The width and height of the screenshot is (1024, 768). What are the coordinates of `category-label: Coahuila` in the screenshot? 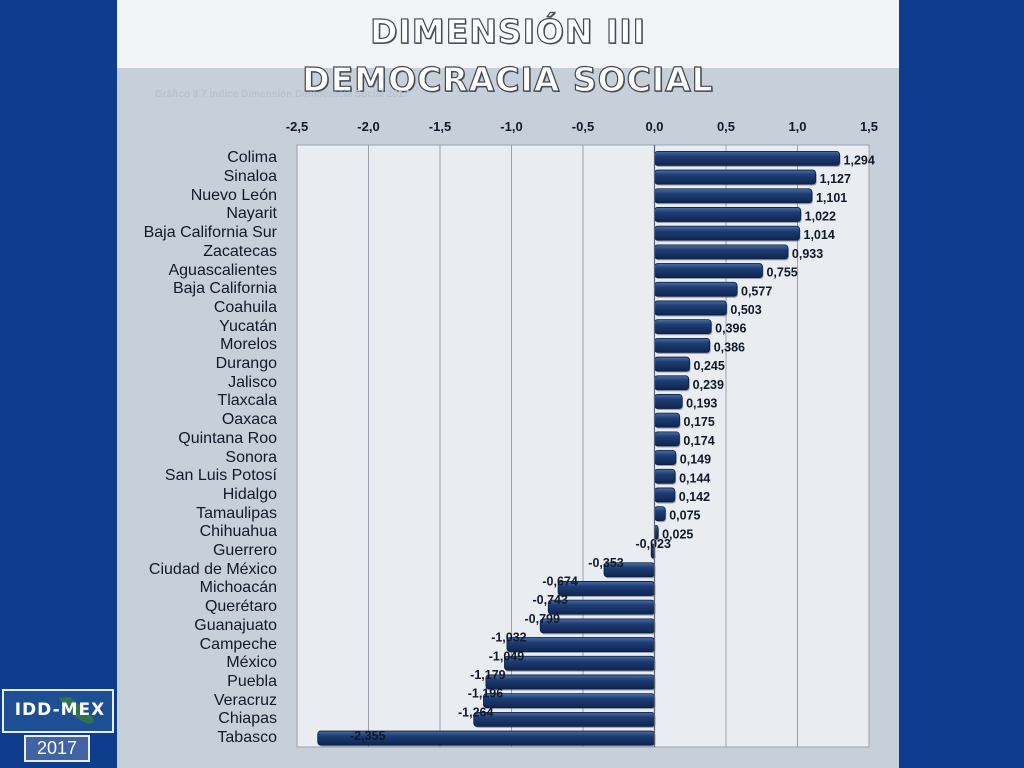 It's located at (245, 307).